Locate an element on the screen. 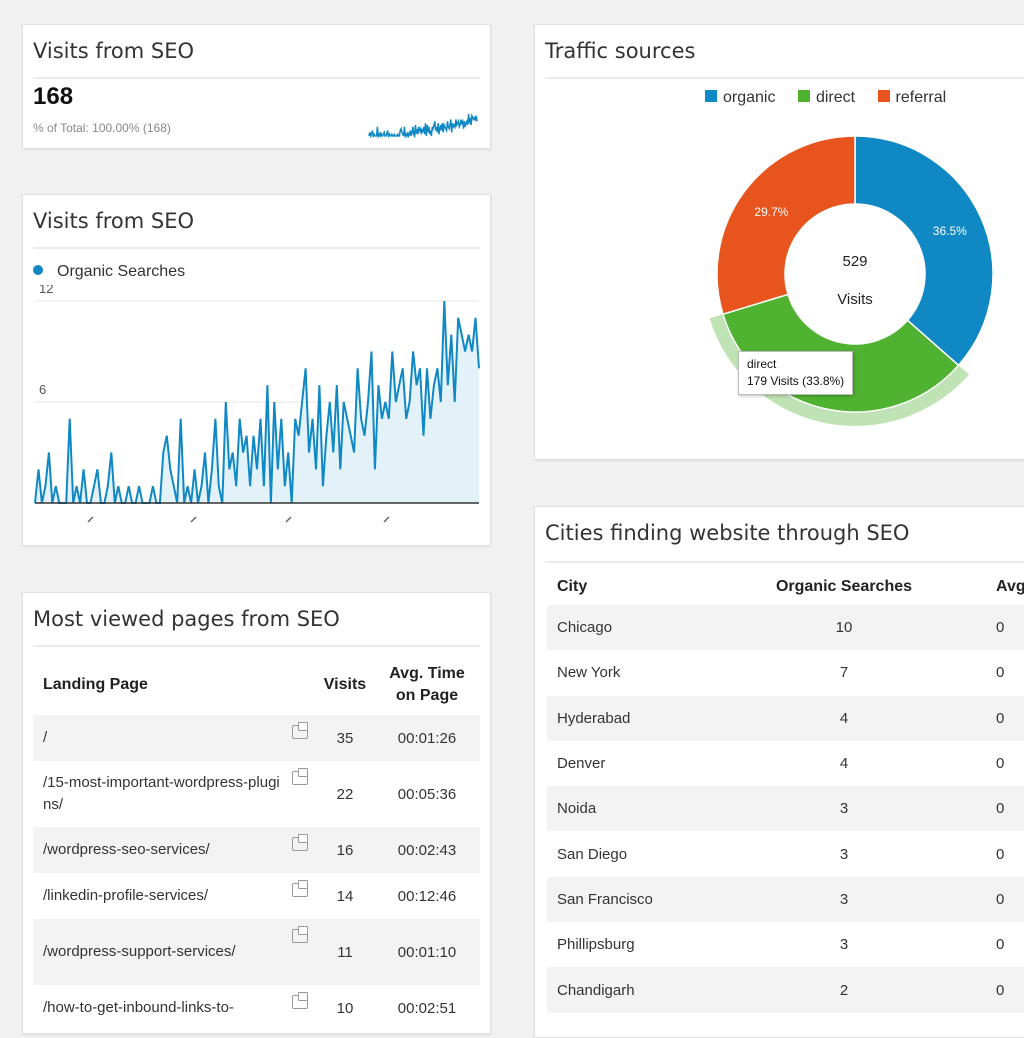 The image size is (1024, 1038). chart-legend: Organic Searches is located at coordinates (109, 272).